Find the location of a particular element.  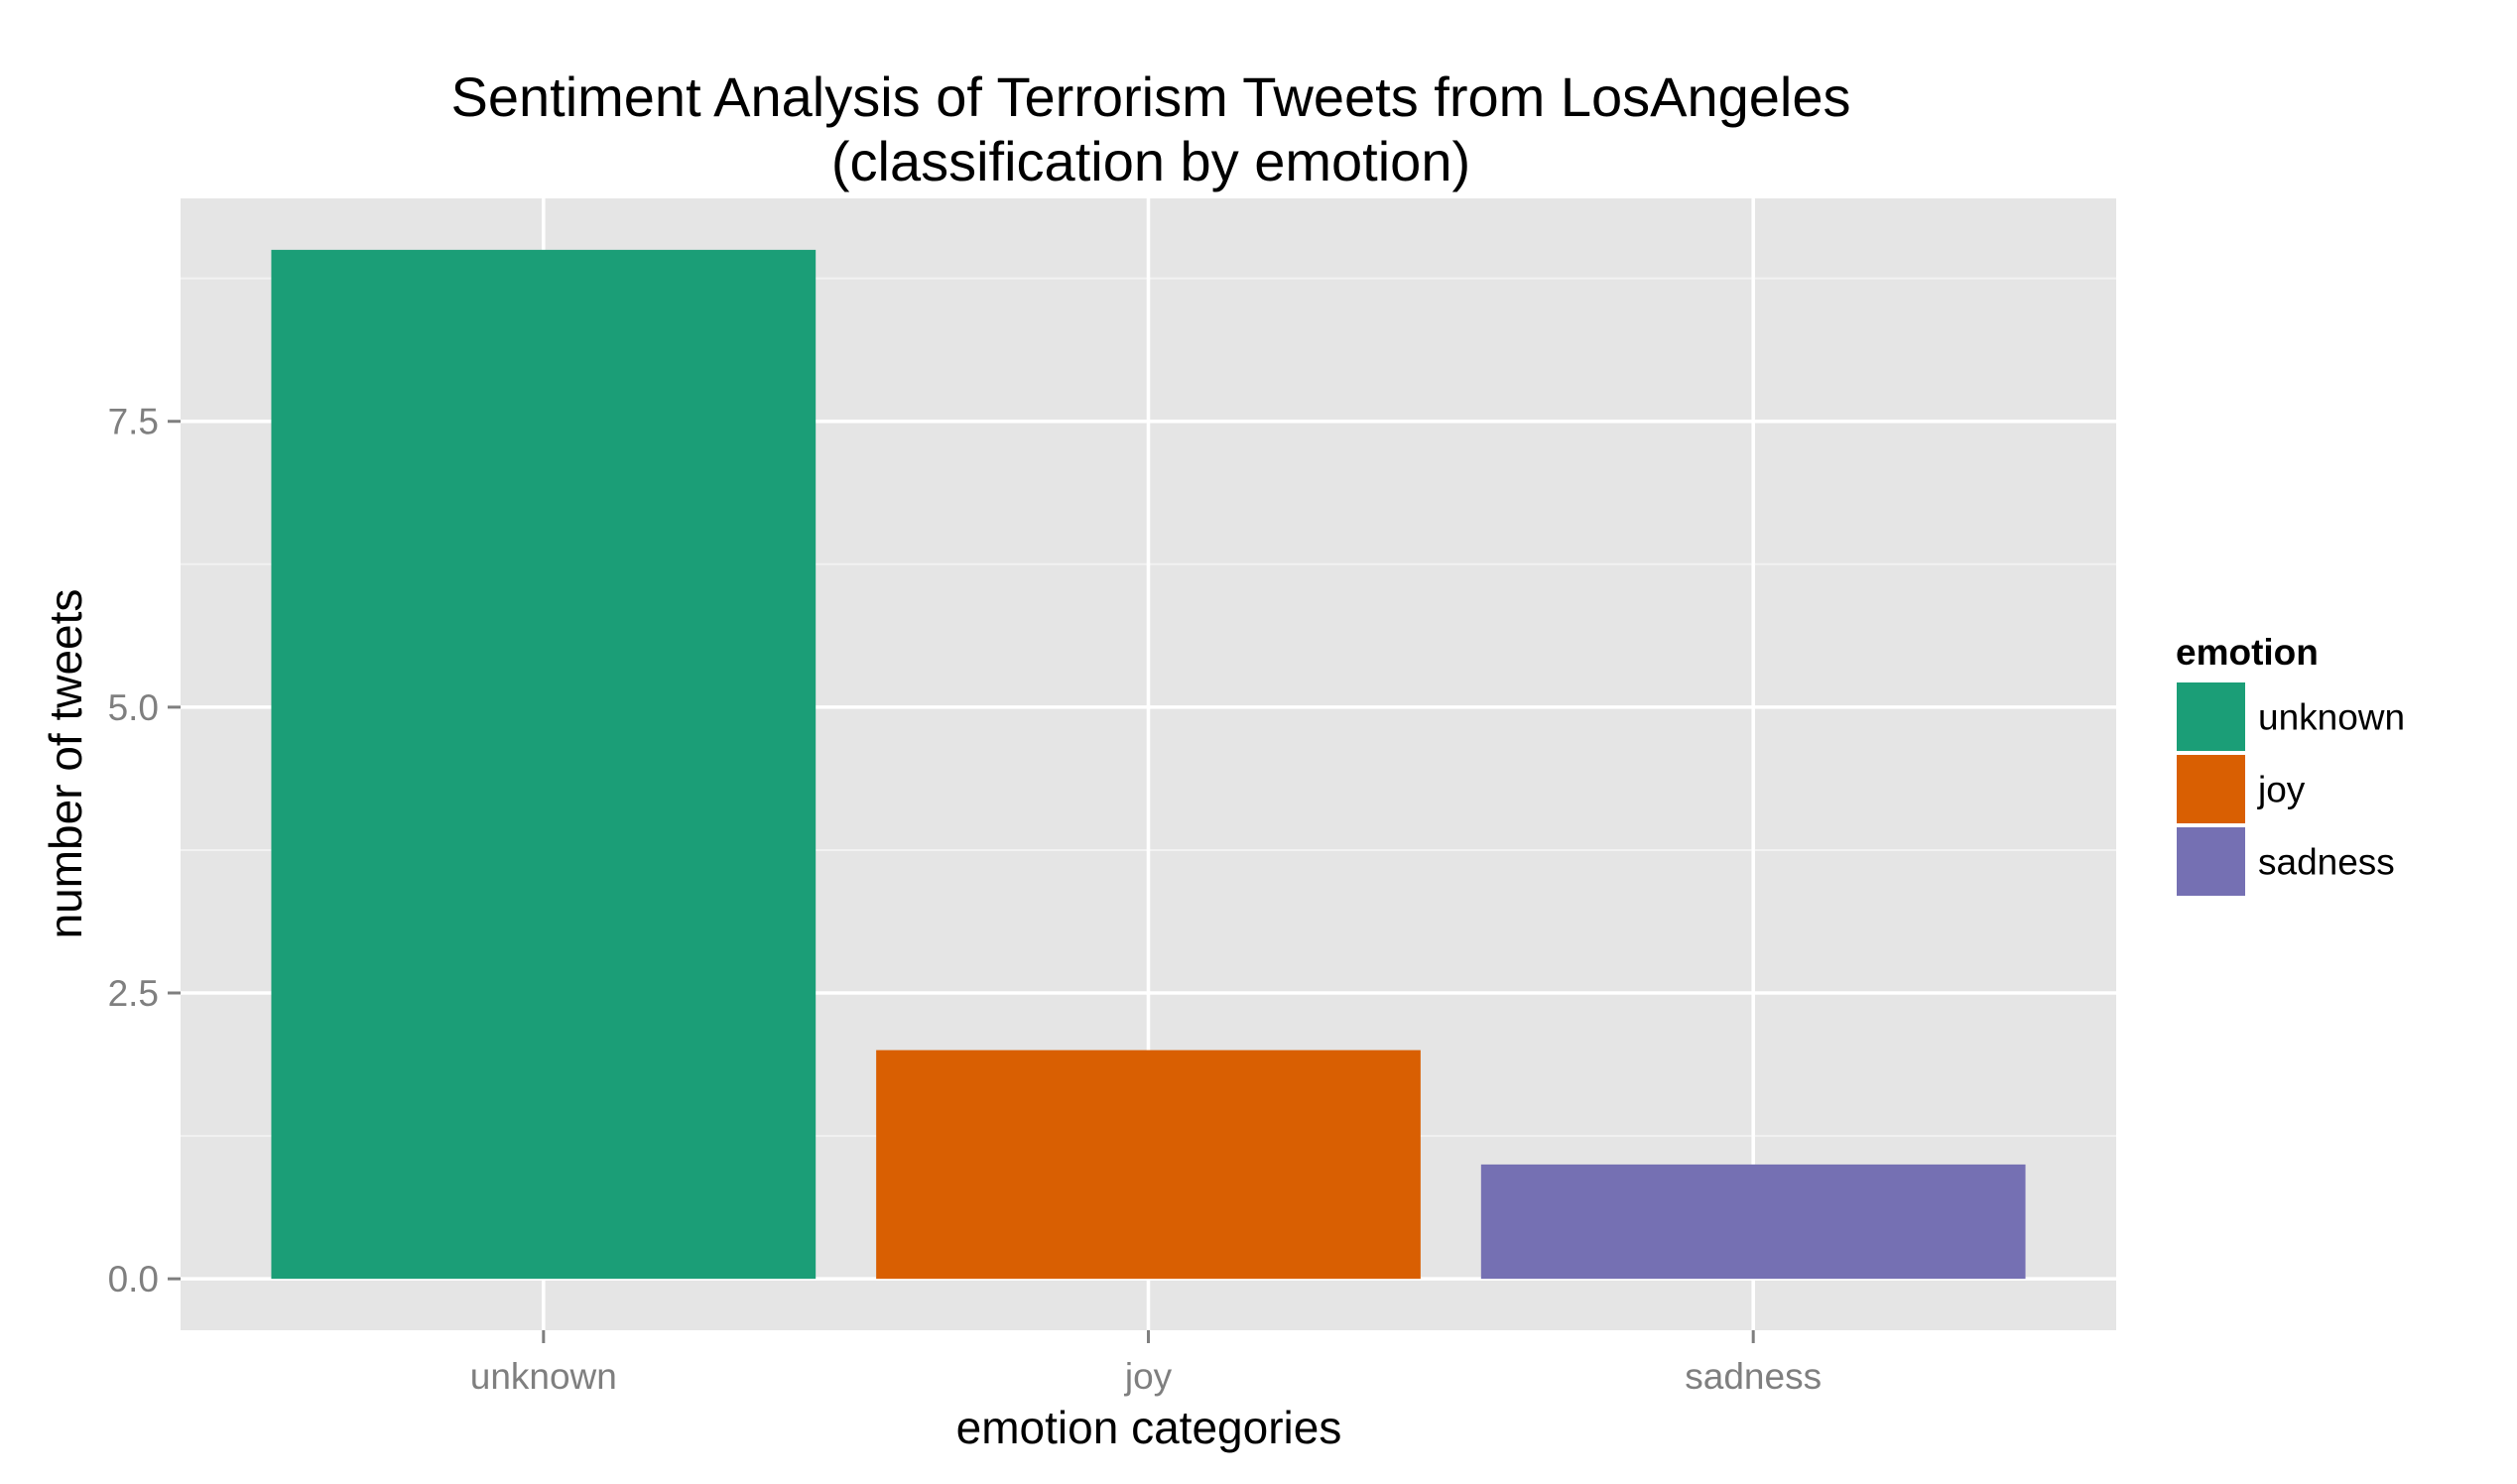

legend-key-unknown is located at coordinates (2211, 716).